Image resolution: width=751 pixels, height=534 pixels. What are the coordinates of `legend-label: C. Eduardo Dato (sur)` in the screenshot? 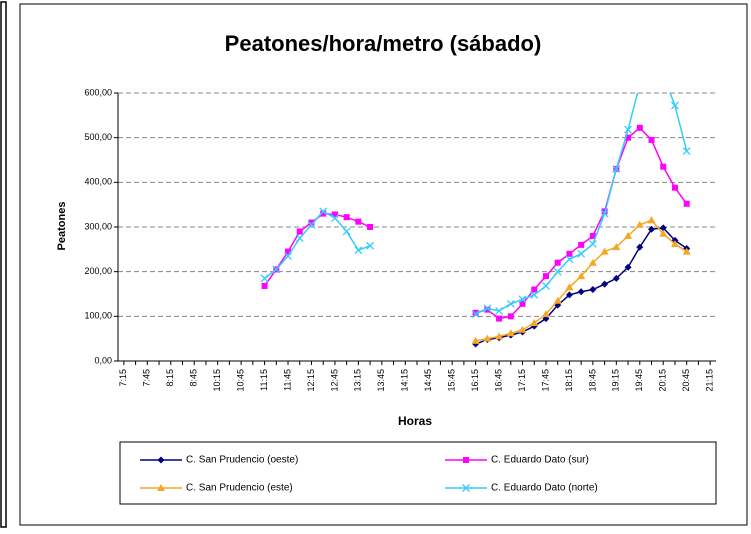 It's located at (540, 460).